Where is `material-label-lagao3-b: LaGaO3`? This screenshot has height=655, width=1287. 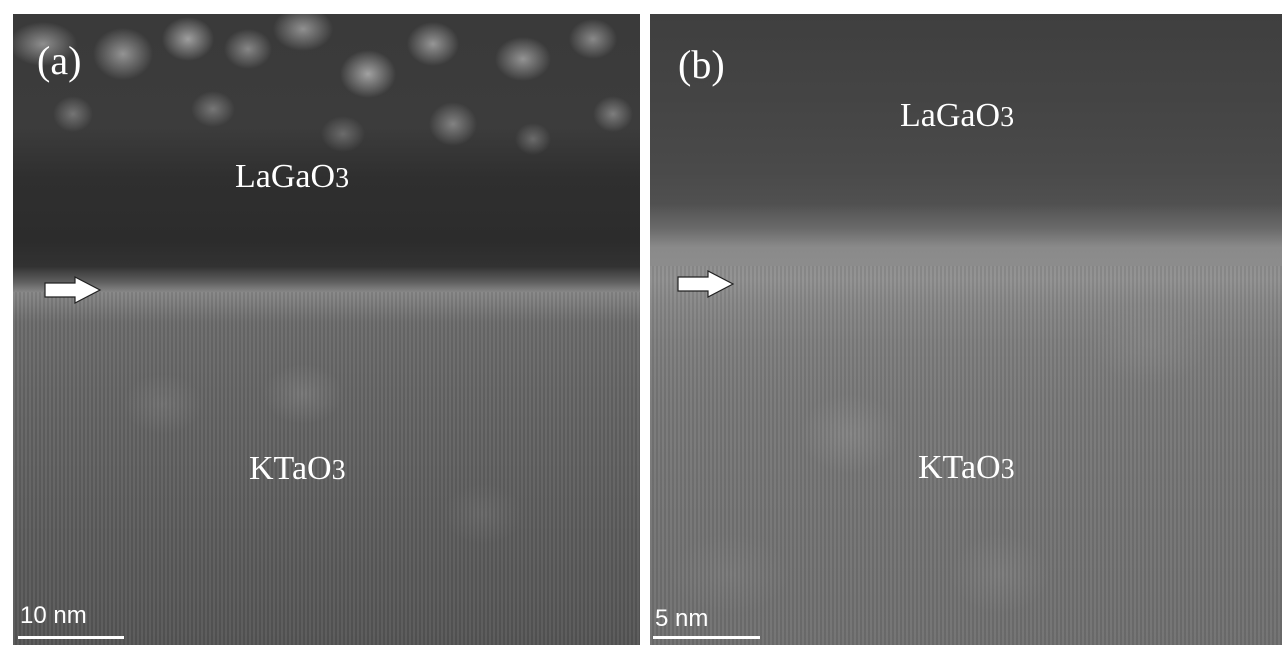
material-label-lagao3-b: LaGaO3 is located at coordinates (957, 116).